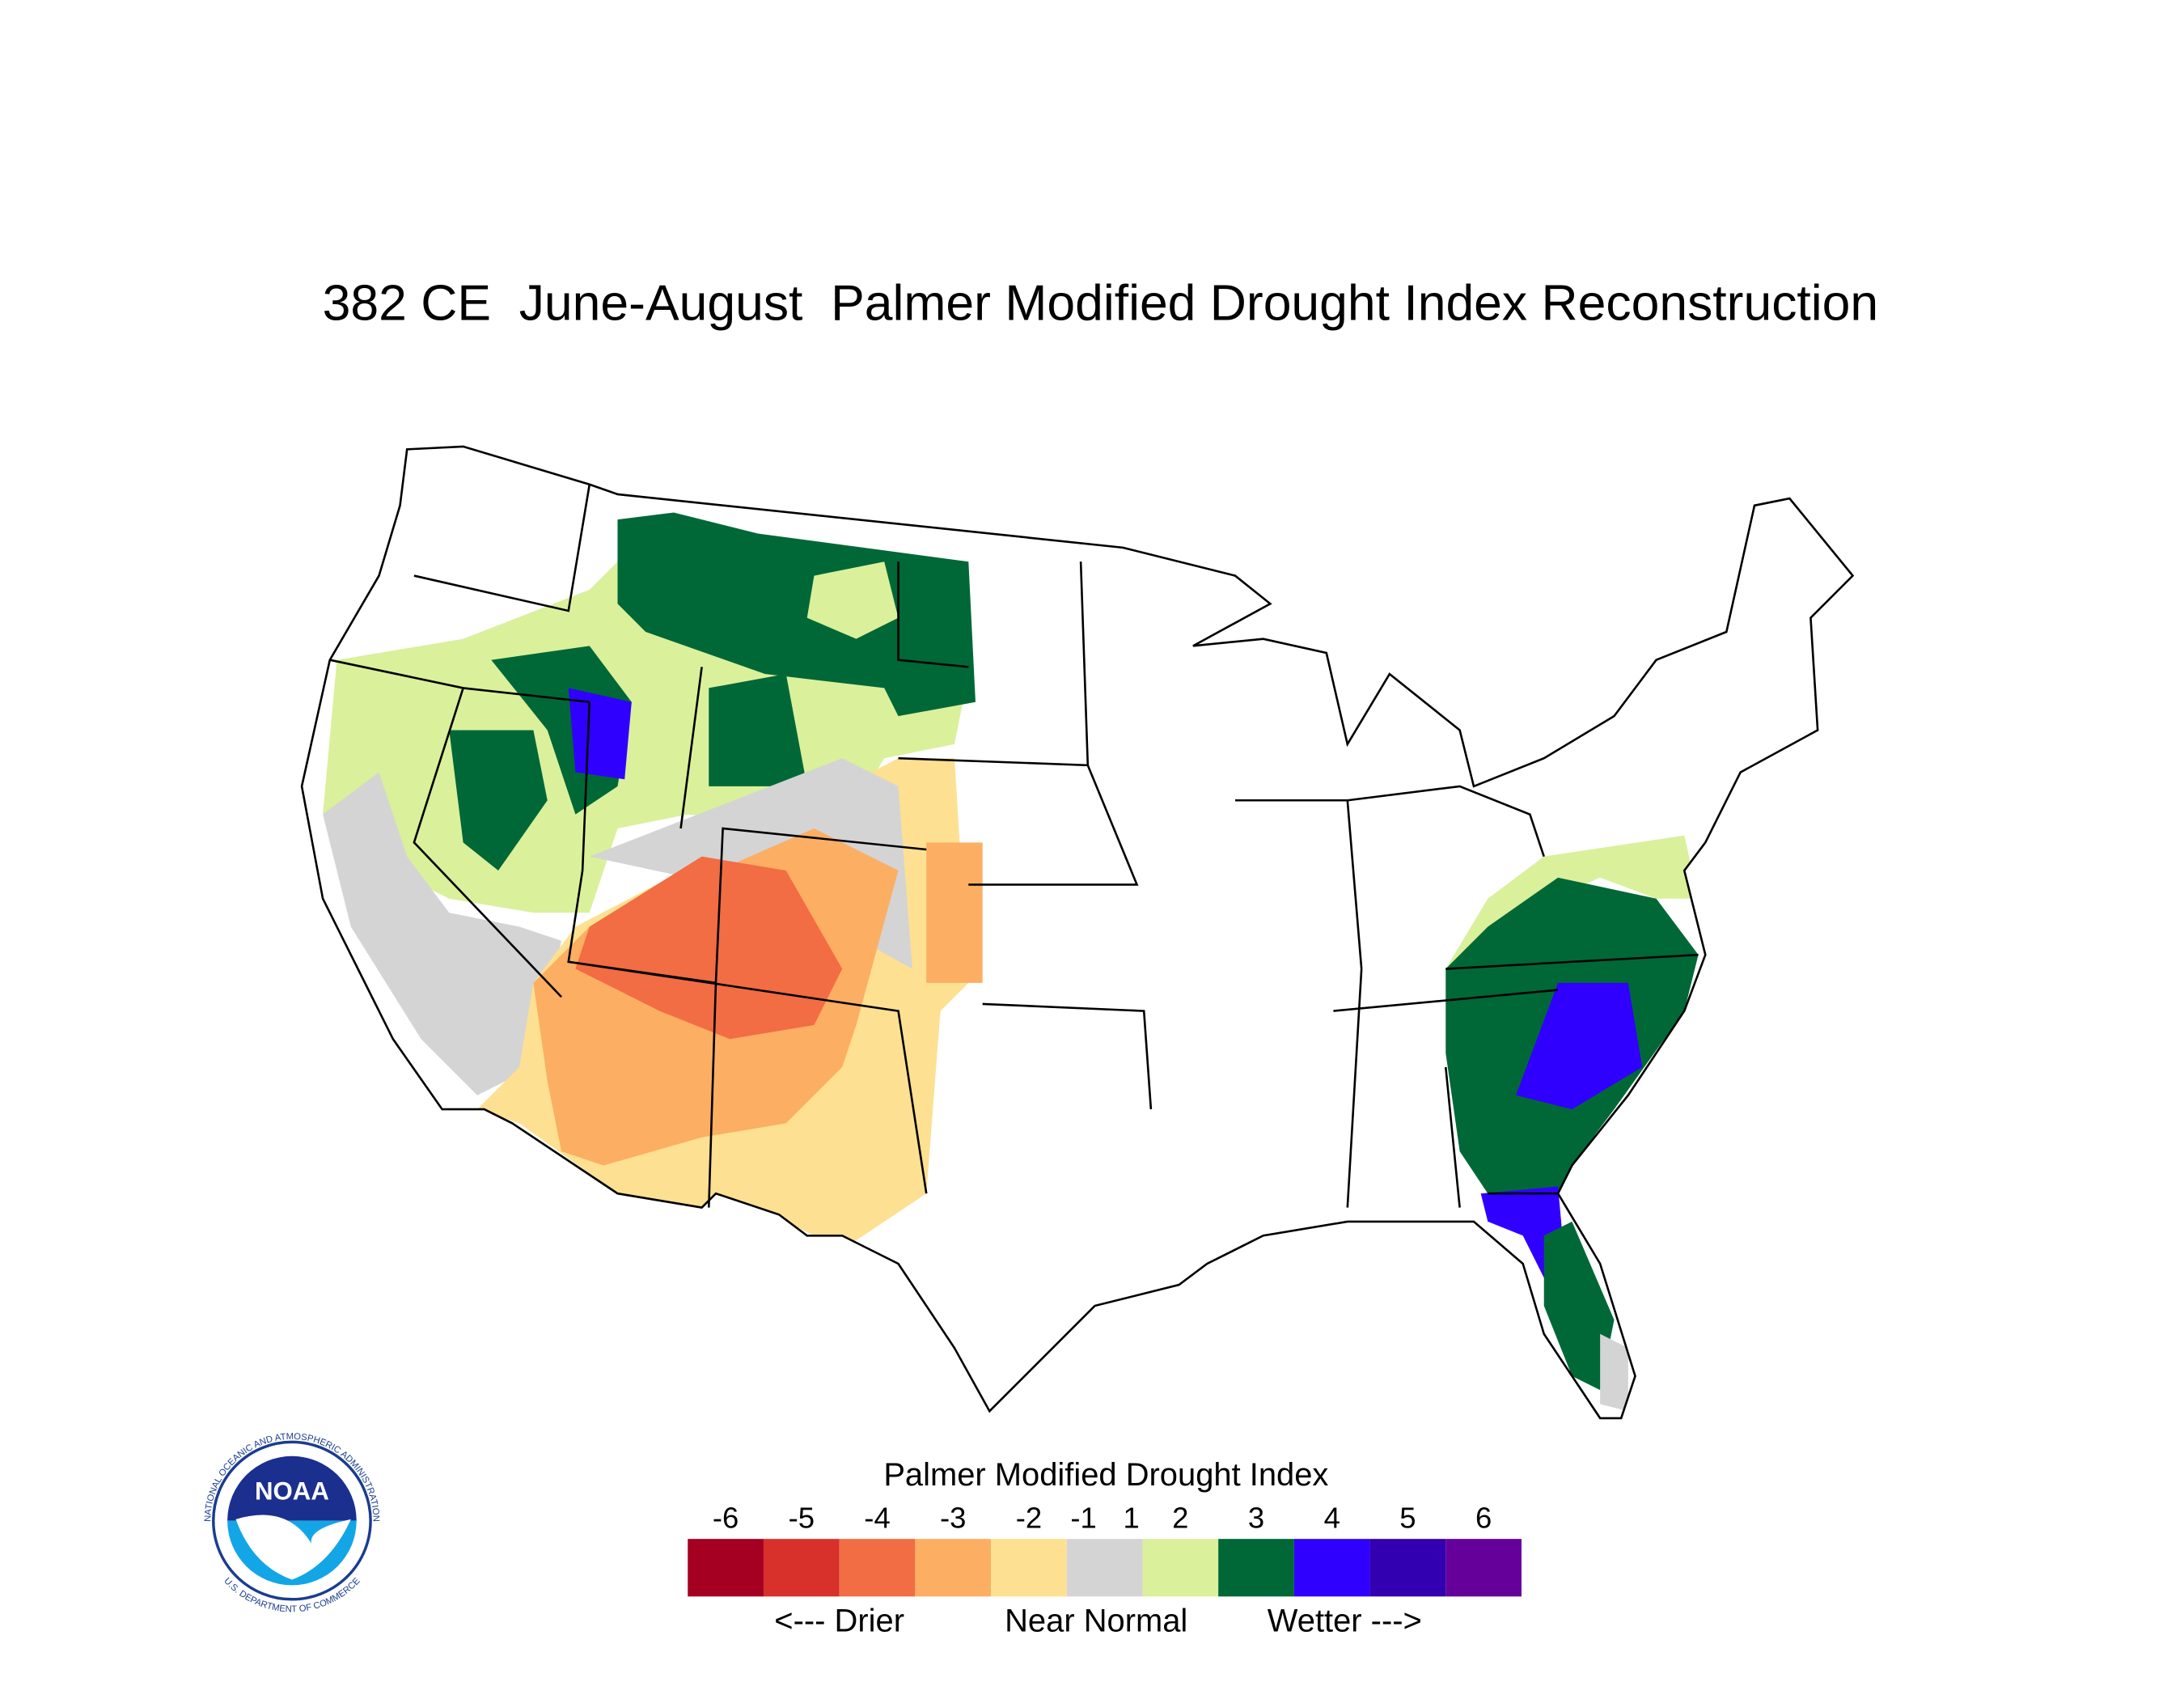 The width and height of the screenshot is (2184, 1699). Describe the element at coordinates (953, 1517) in the screenshot. I see `legend-label: -3` at that location.